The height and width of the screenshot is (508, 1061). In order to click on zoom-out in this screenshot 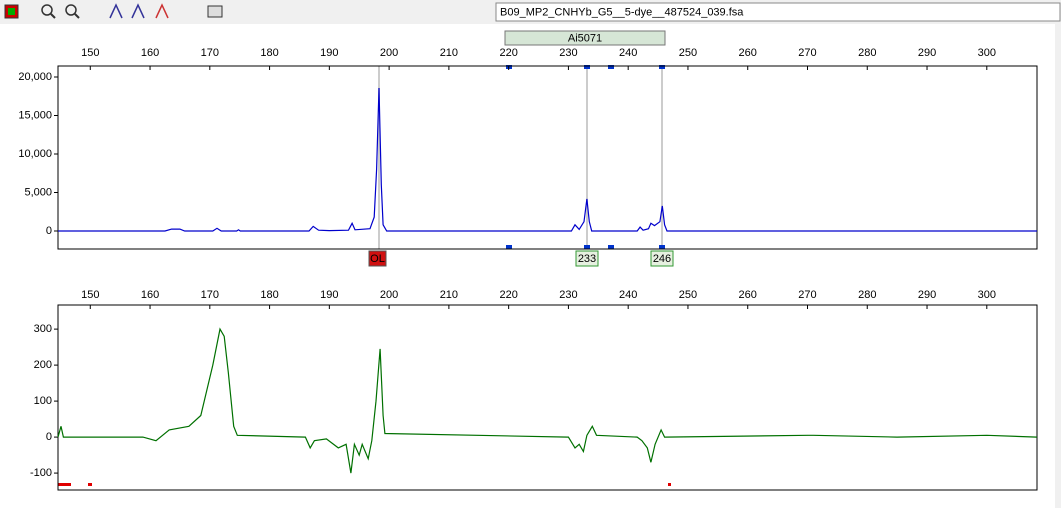, I will do `click(71, 10)`.